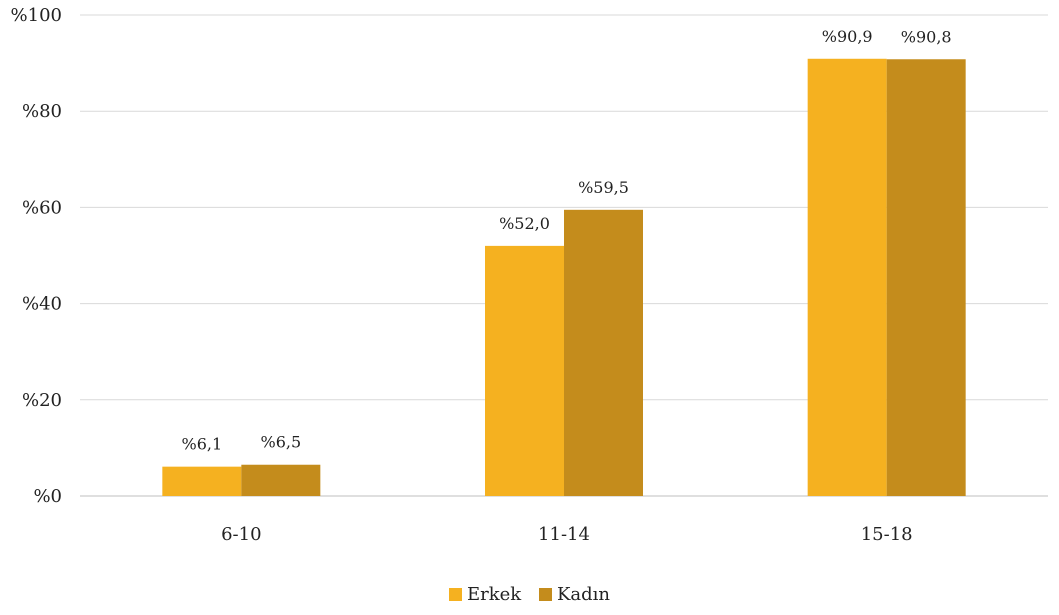  I want to click on y-tick-label: %80, so click(42, 111).